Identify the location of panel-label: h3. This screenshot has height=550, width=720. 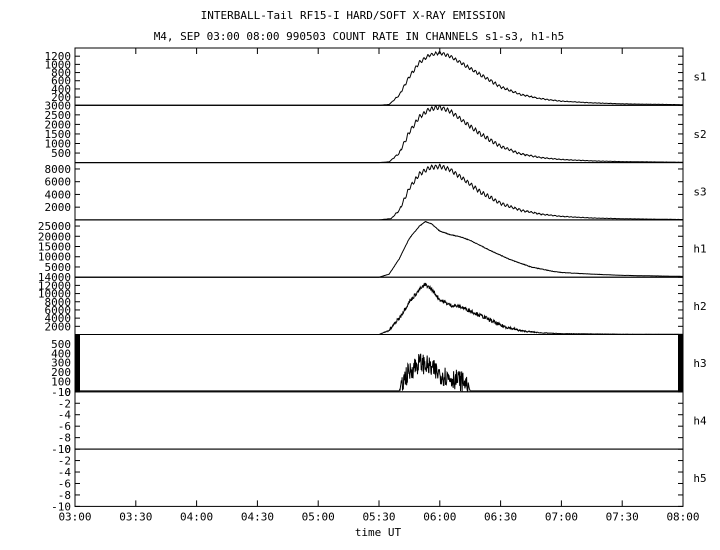
(699, 363).